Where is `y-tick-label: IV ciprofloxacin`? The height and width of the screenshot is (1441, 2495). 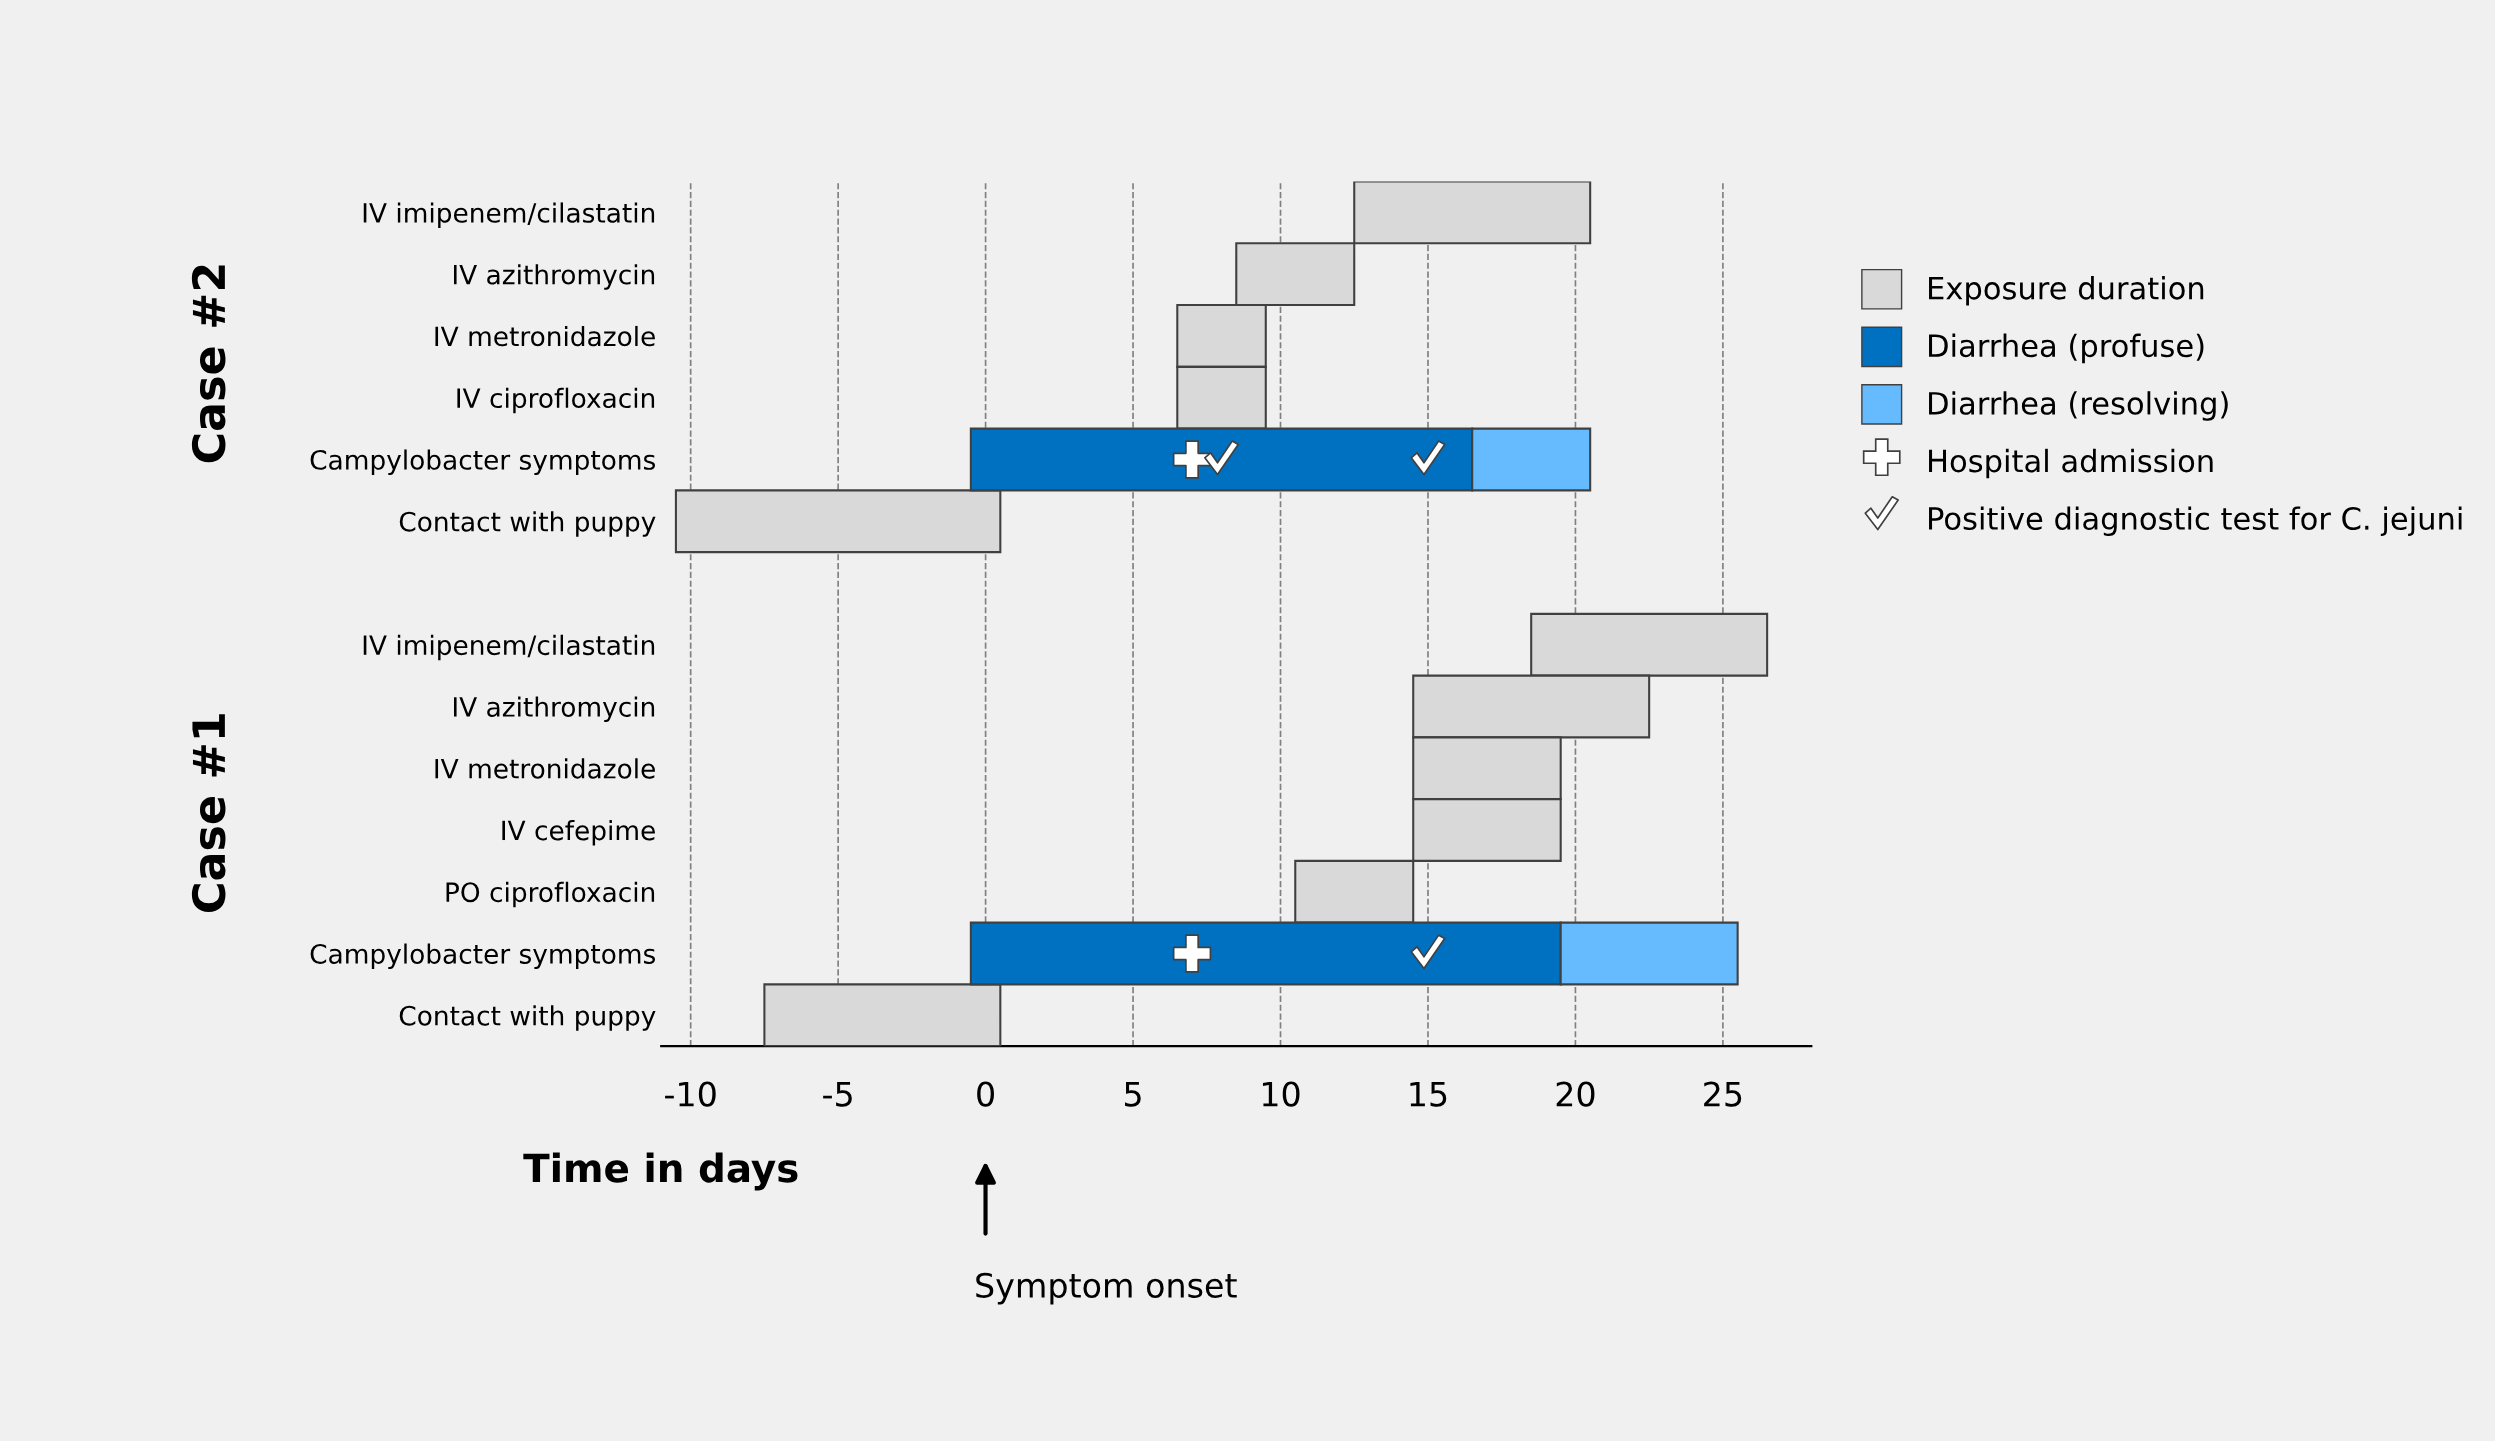
y-tick-label: IV ciprofloxacin is located at coordinates (556, 400).